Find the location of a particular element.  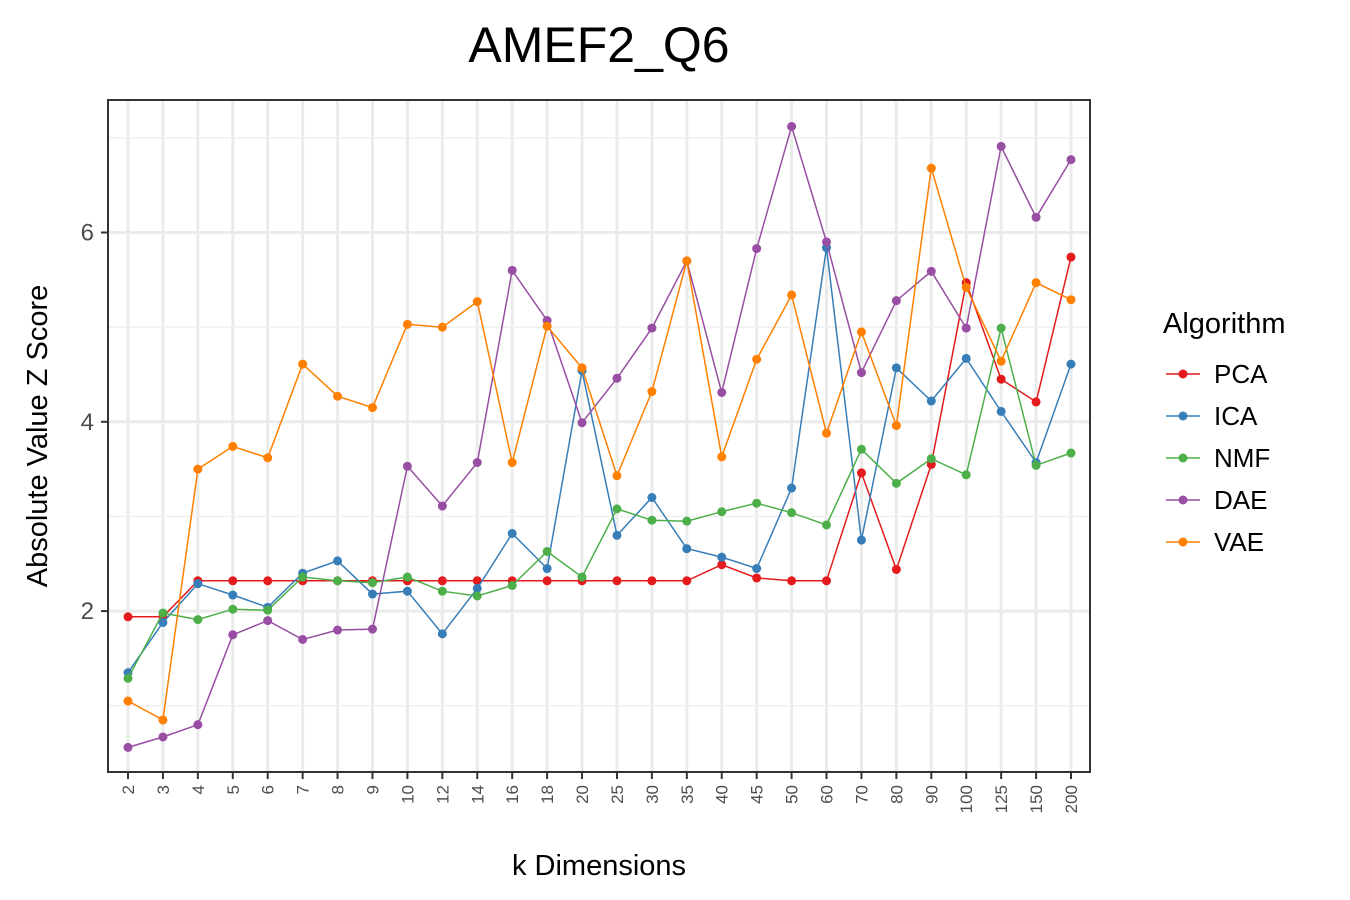

x-tick-label: 14 is located at coordinates (477, 794).